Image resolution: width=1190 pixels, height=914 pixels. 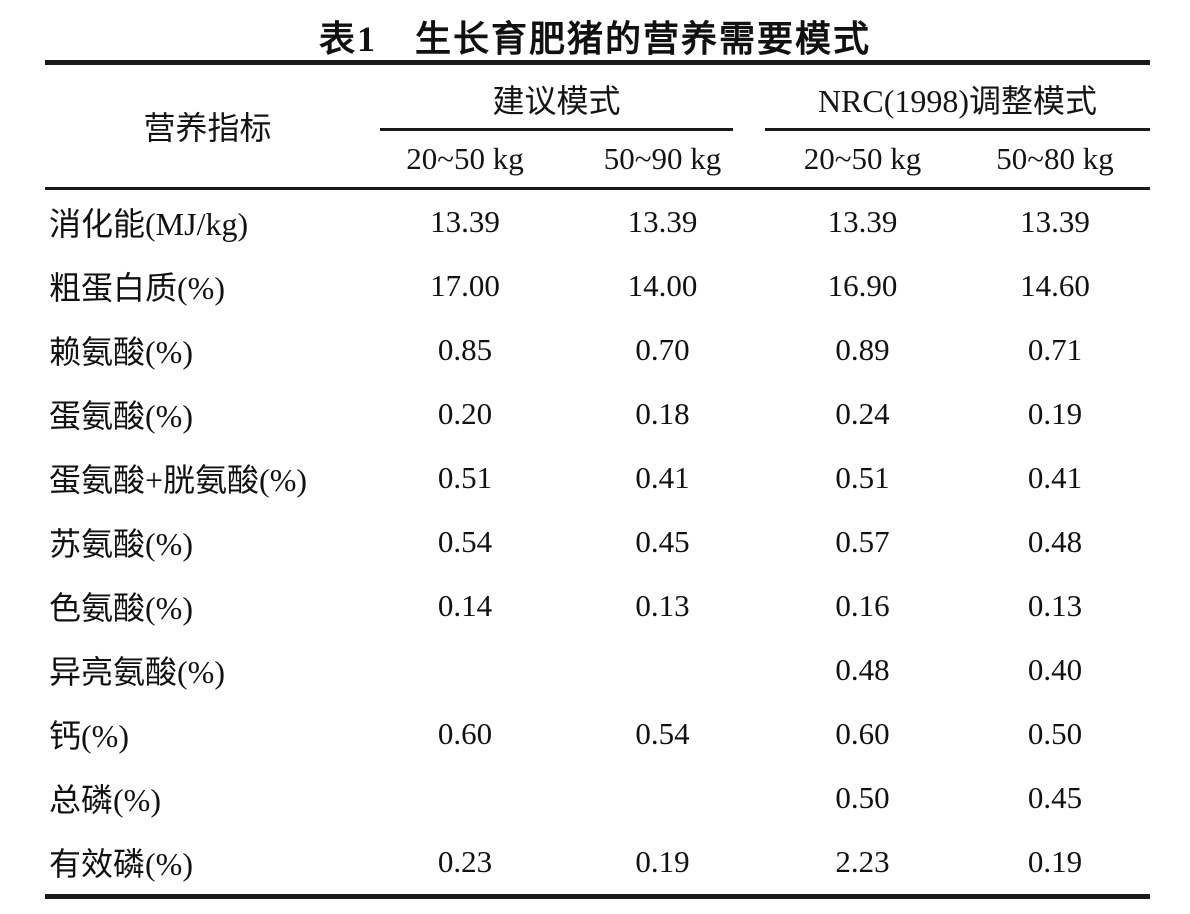 I want to click on cell-value: 0.16, so click(x=862, y=605).